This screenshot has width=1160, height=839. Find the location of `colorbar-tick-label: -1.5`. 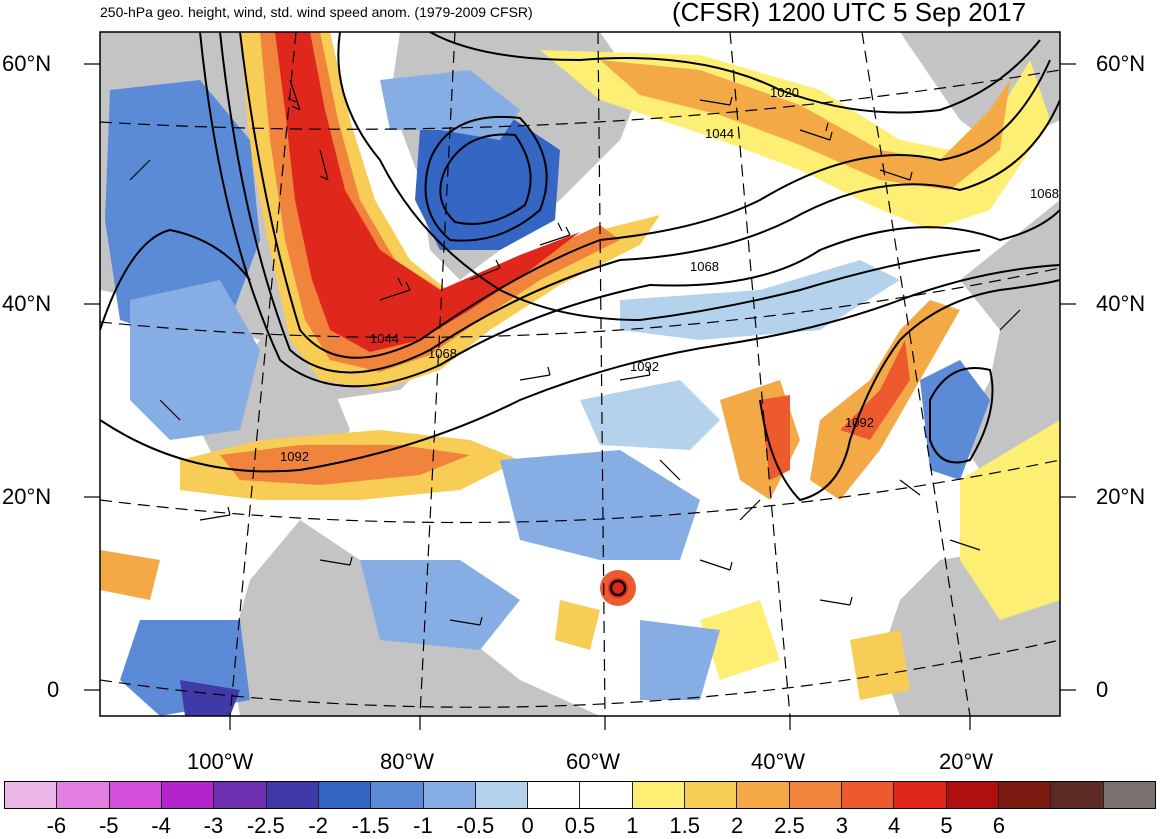

colorbar-tick-label: -1.5 is located at coordinates (370, 825).